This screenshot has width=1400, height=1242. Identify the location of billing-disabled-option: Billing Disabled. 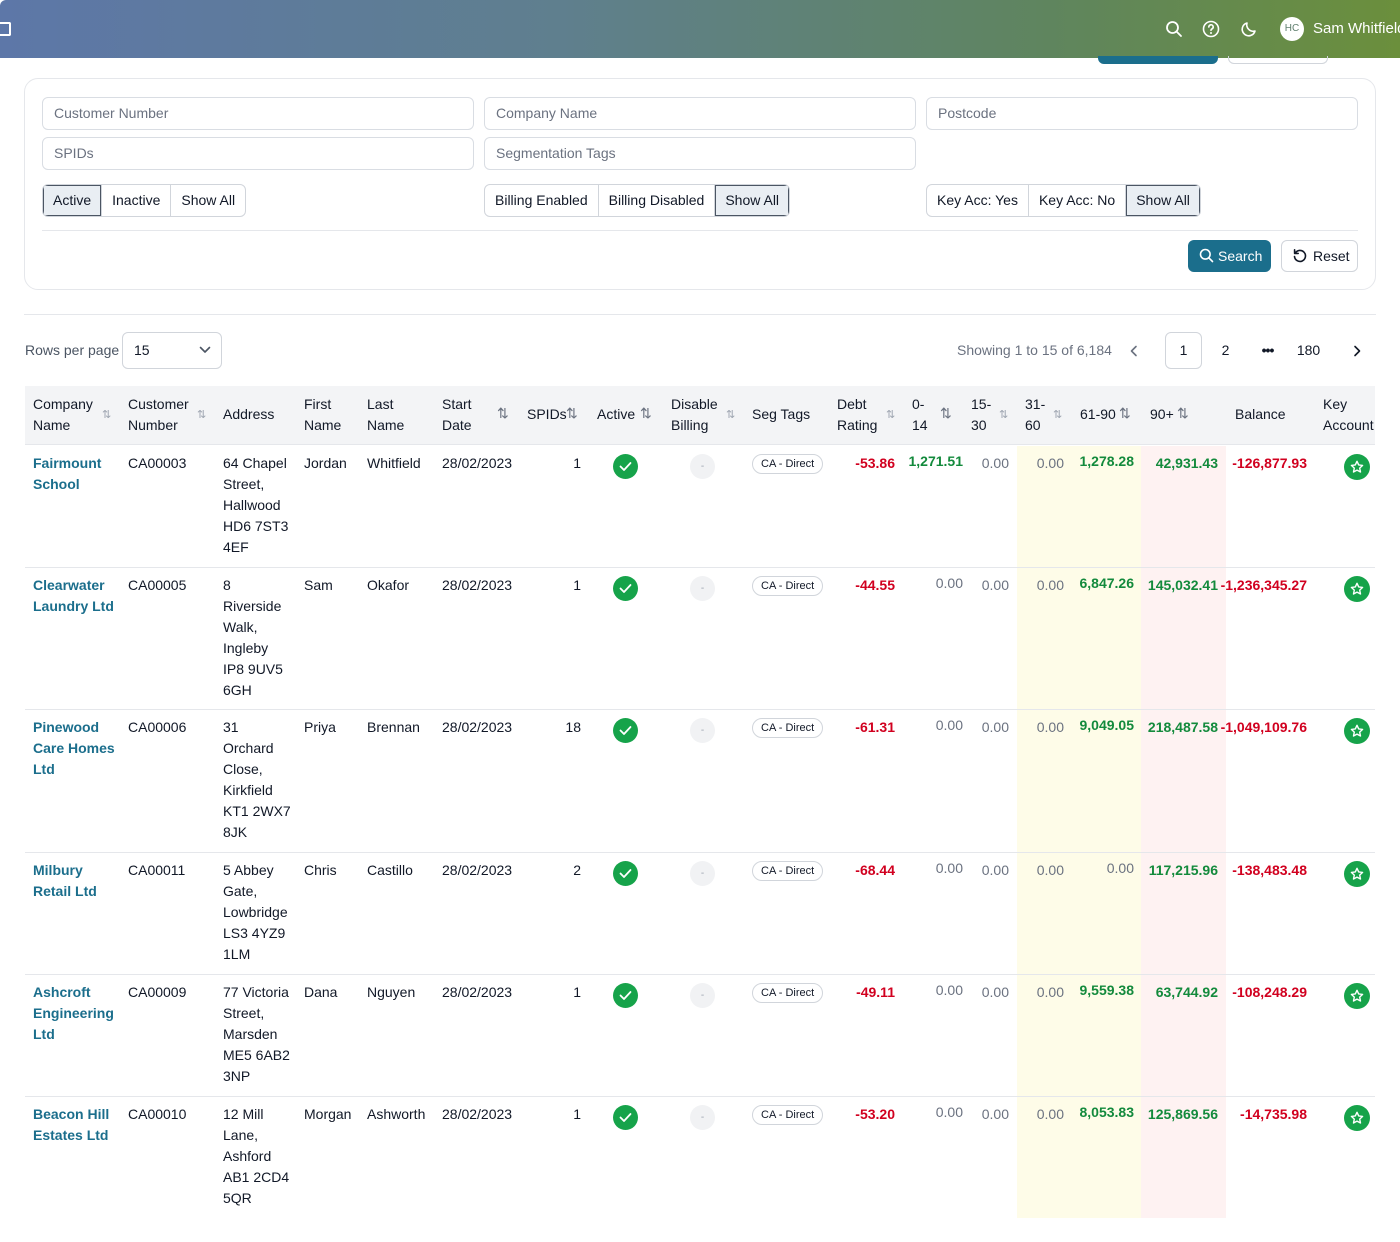
(657, 200).